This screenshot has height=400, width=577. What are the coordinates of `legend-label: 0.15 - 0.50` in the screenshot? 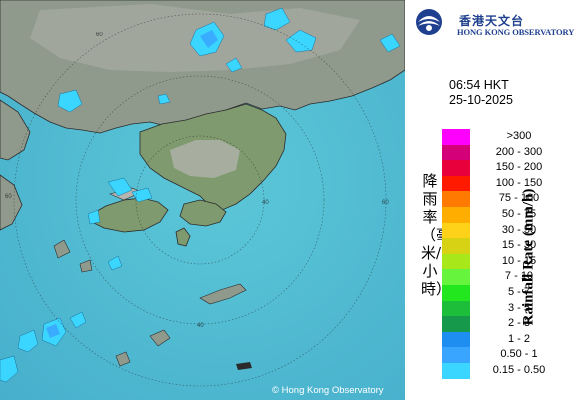 It's located at (519, 369).